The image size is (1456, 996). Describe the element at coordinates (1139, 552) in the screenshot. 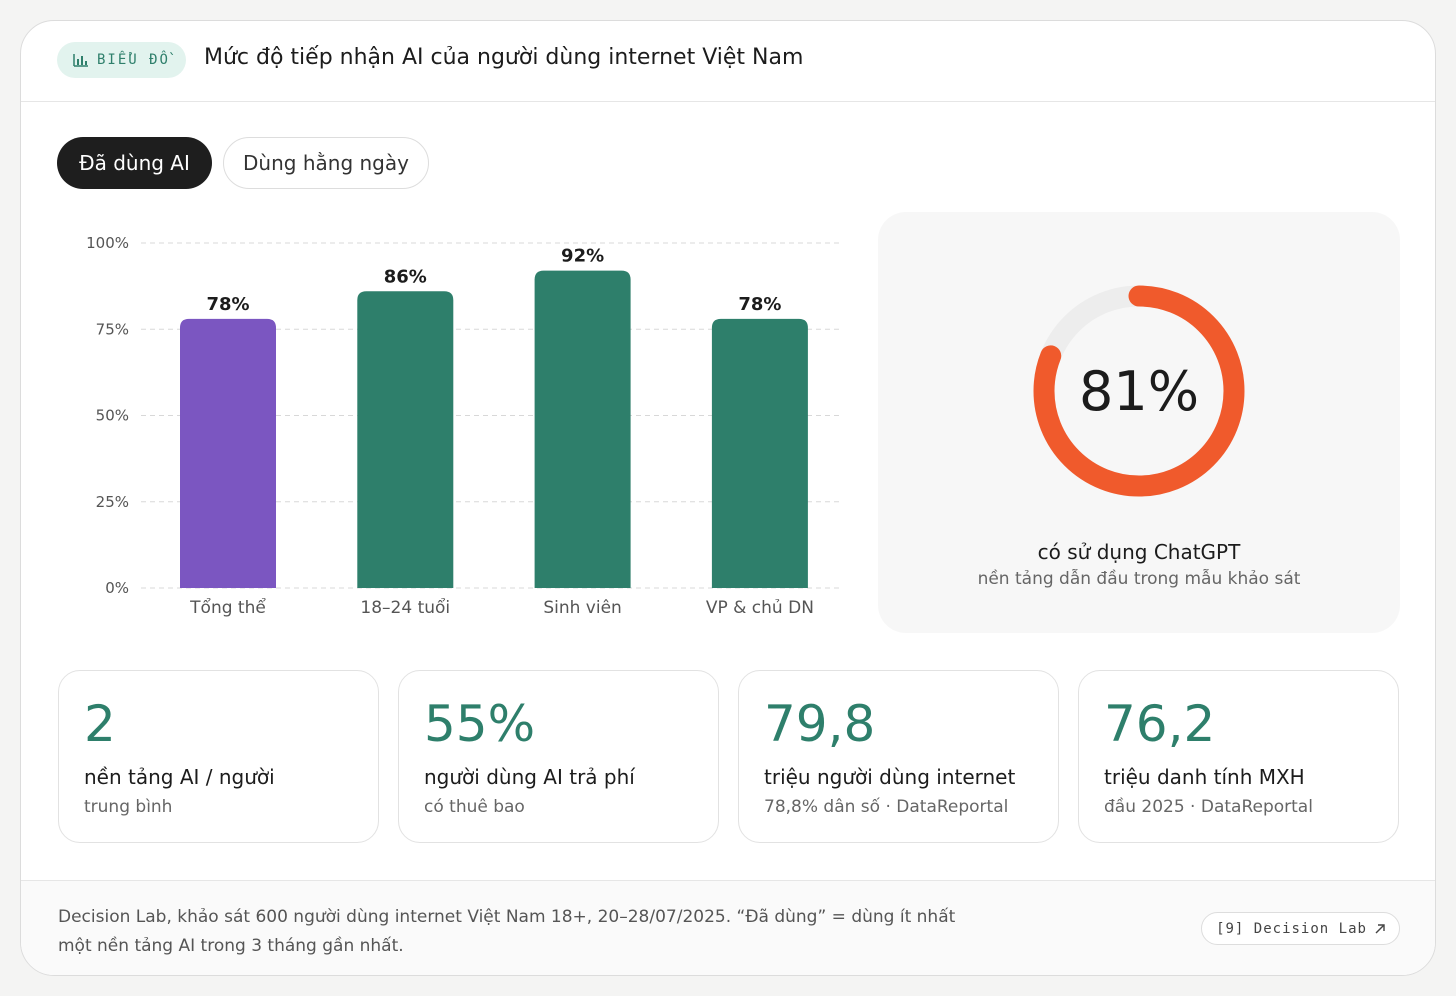

I see `donut-caption: có sử dụng ChatGPT` at that location.